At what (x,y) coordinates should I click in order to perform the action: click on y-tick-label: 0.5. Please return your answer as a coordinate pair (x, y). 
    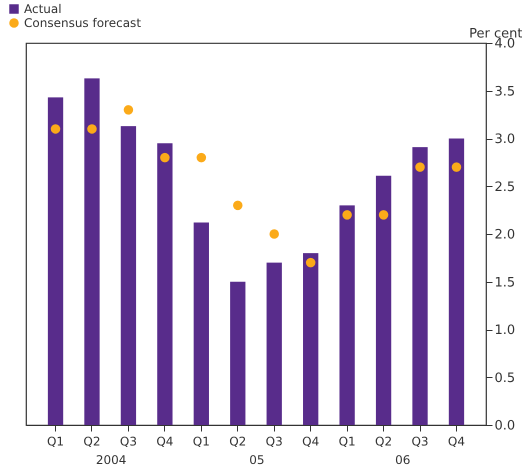
    Looking at the image, I should click on (505, 378).